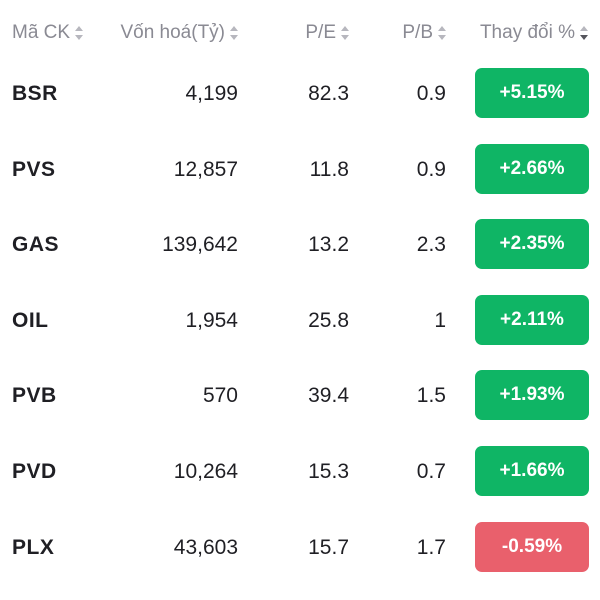  What do you see at coordinates (30, 320) in the screenshot?
I see `stock-code: OIL` at bounding box center [30, 320].